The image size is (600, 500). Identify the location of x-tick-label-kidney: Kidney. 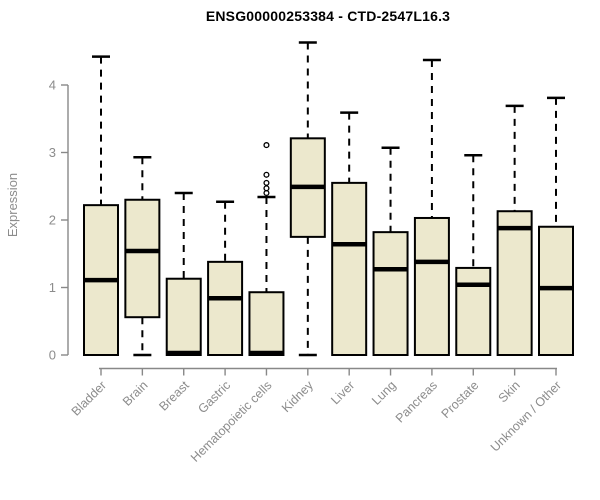
(297, 396).